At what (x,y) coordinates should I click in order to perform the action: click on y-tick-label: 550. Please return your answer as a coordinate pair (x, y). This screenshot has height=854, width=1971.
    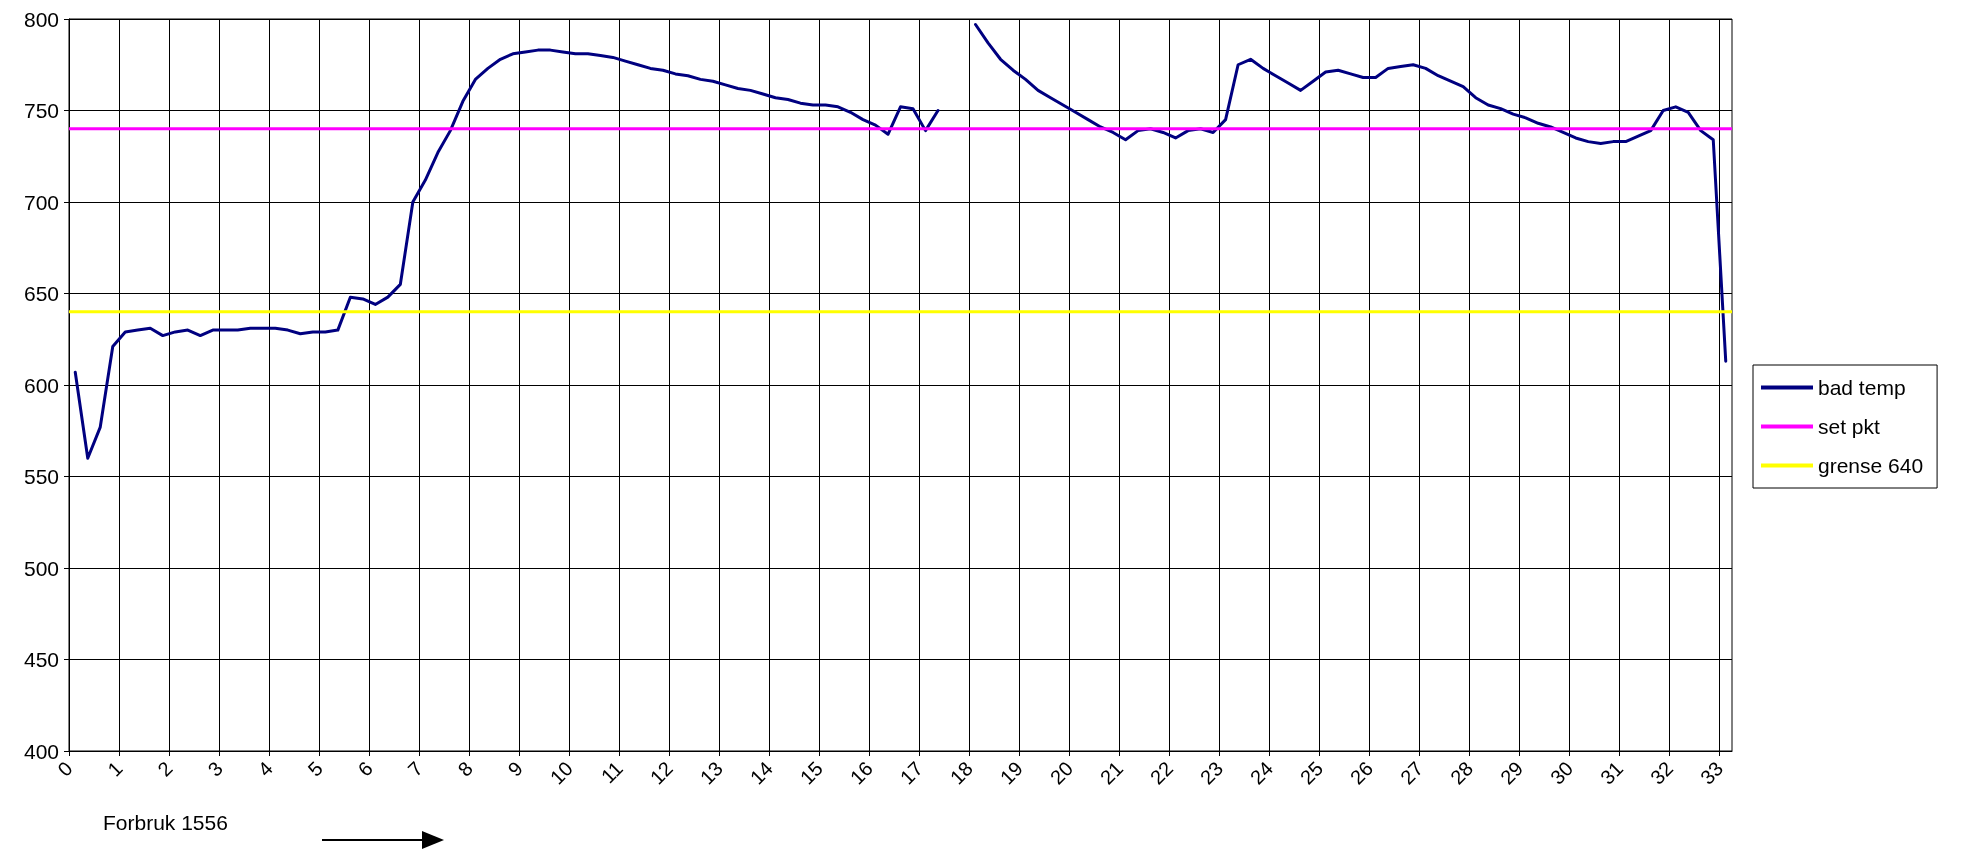
    Looking at the image, I should click on (41, 476).